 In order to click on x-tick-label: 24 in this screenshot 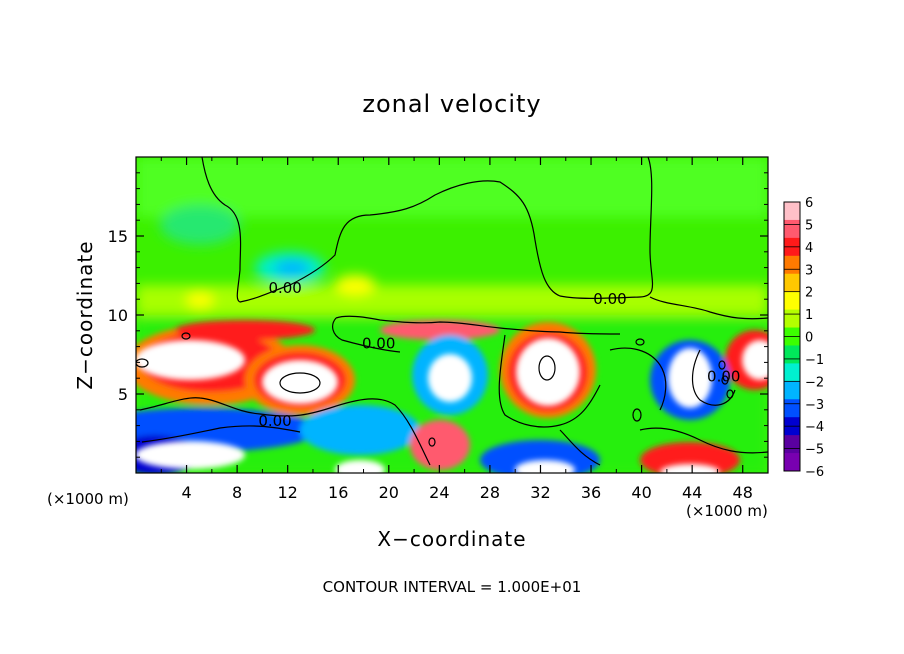, I will do `click(439, 492)`.